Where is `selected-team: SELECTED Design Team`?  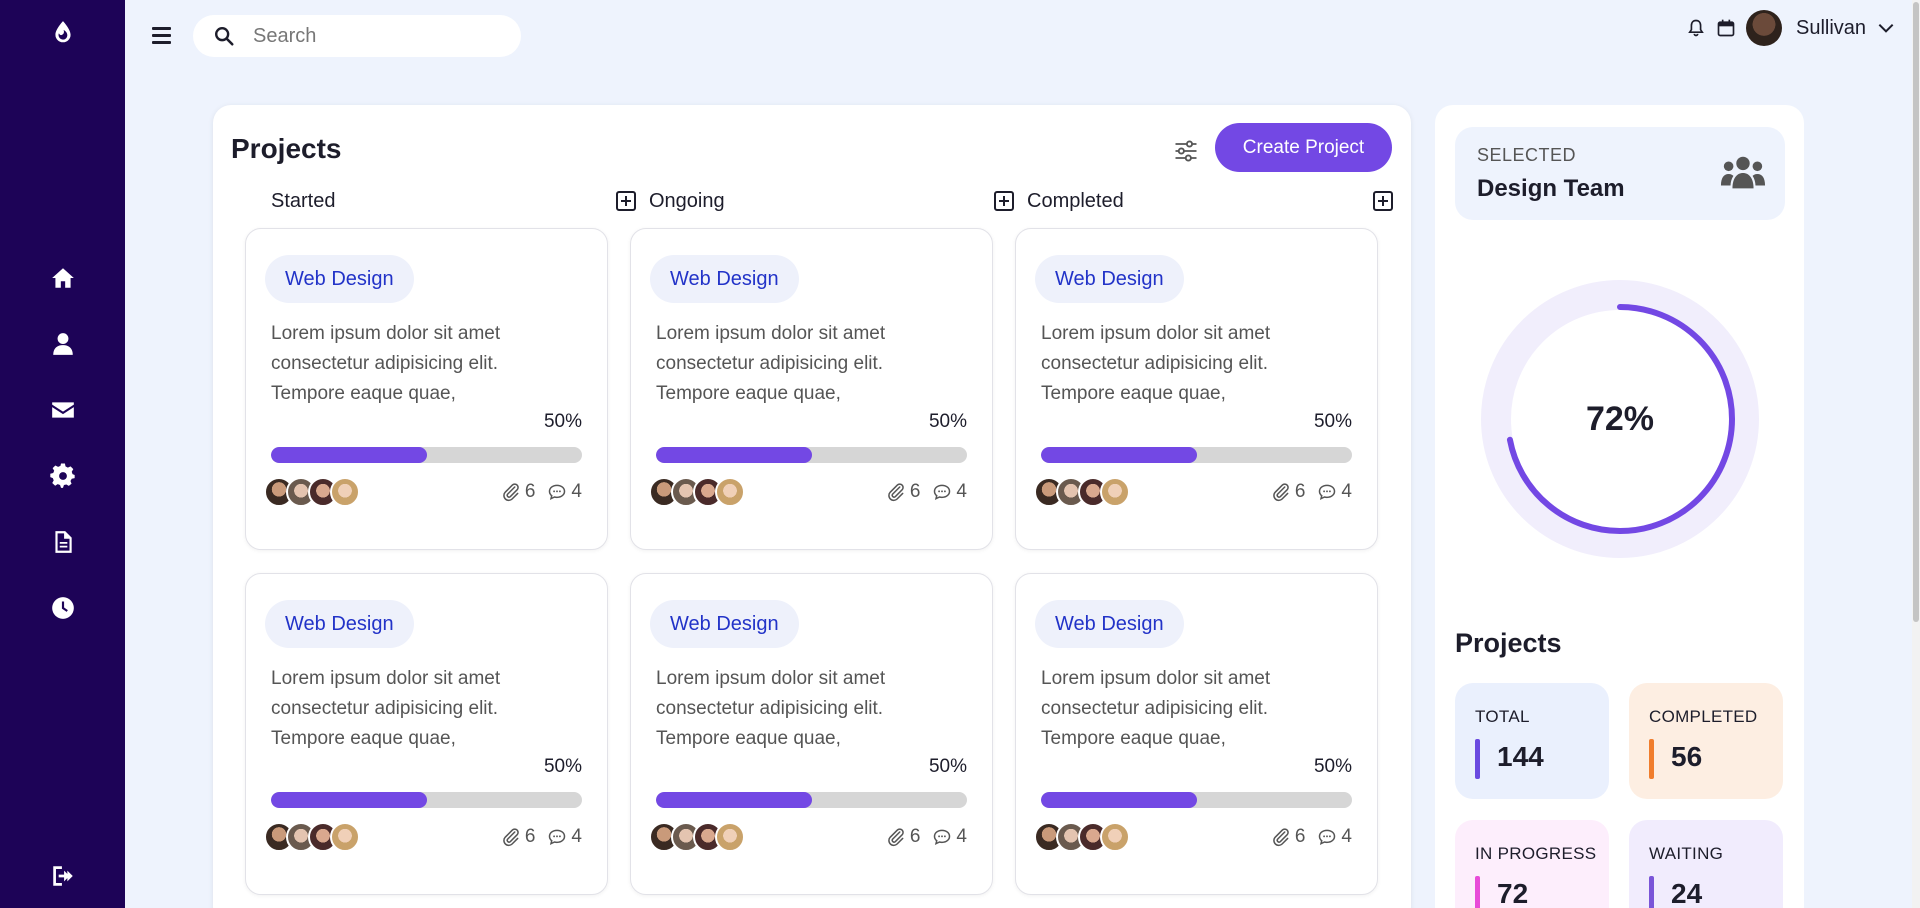 selected-team: SELECTED Design Team is located at coordinates (1620, 173).